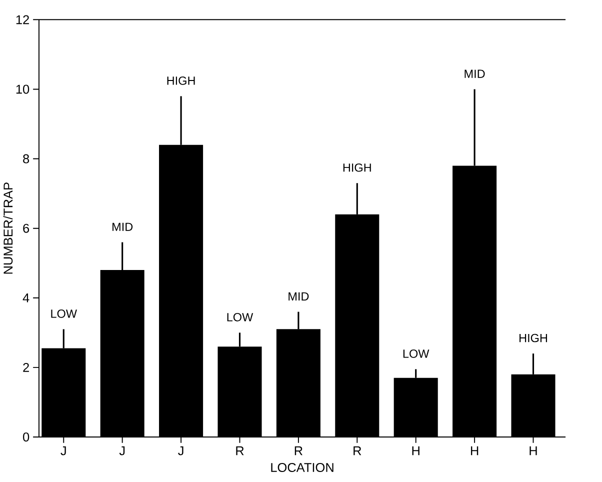 This screenshot has width=602, height=482. I want to click on y-tick-label: 0, so click(26, 437).